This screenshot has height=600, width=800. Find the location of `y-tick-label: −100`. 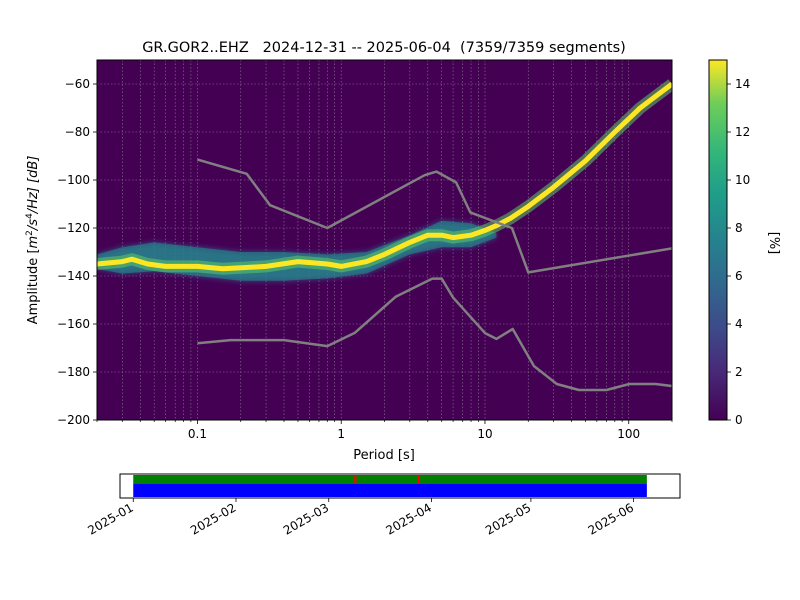

y-tick-label: −100 is located at coordinates (73, 180).